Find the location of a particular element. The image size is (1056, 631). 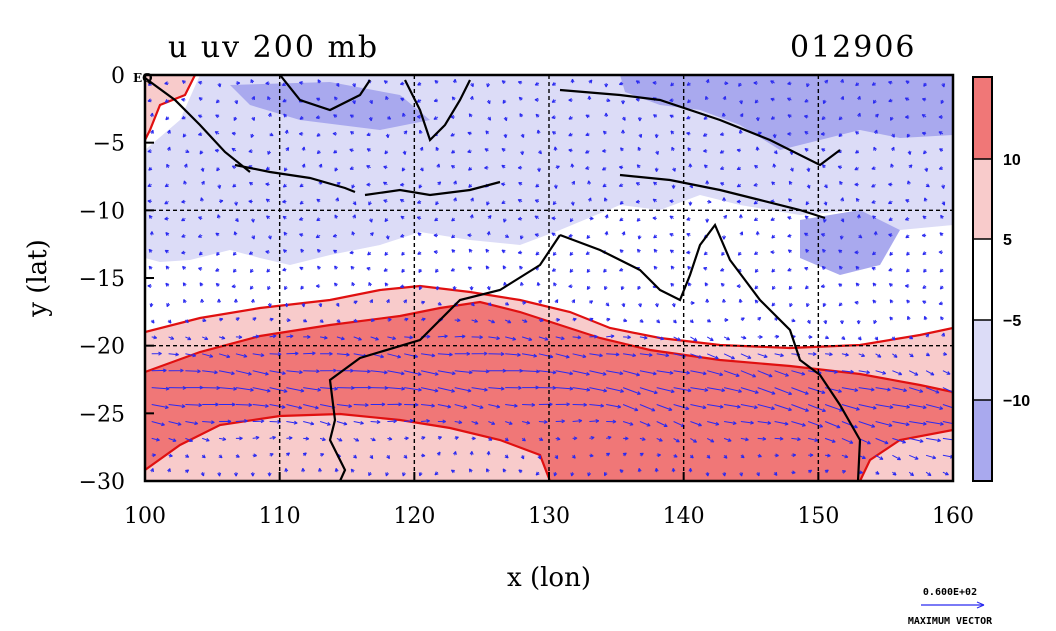

x-tick-label-130: 130 is located at coordinates (549, 516).